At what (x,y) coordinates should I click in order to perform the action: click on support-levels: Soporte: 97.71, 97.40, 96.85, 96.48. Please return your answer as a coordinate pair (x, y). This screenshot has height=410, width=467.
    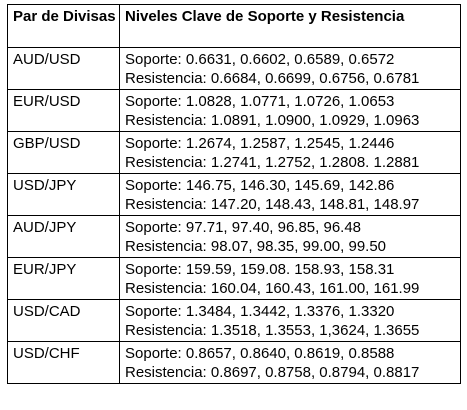
    Looking at the image, I should click on (243, 227).